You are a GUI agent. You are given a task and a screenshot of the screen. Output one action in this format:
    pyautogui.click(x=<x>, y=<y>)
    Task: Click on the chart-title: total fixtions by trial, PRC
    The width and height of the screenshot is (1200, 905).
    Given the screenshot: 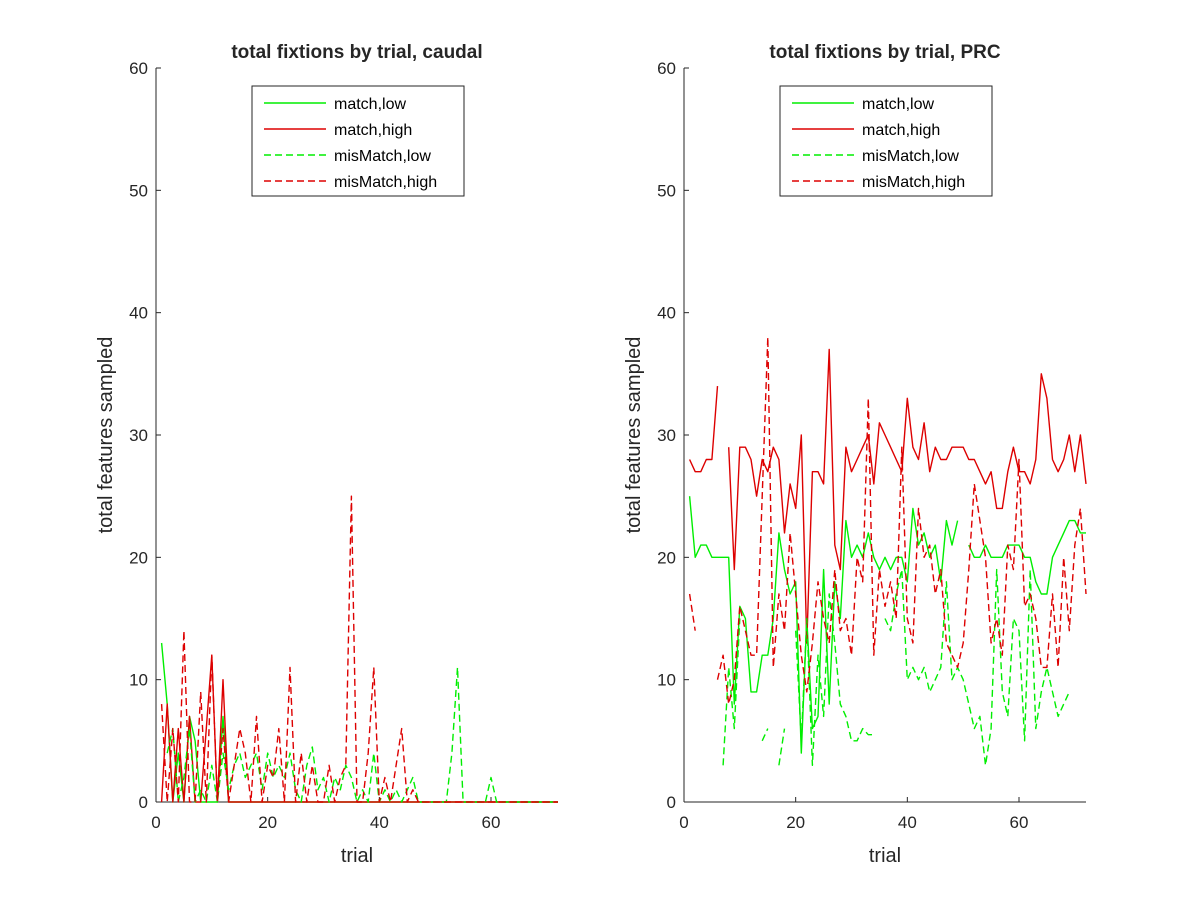 What is the action you would take?
    pyautogui.click(x=884, y=52)
    